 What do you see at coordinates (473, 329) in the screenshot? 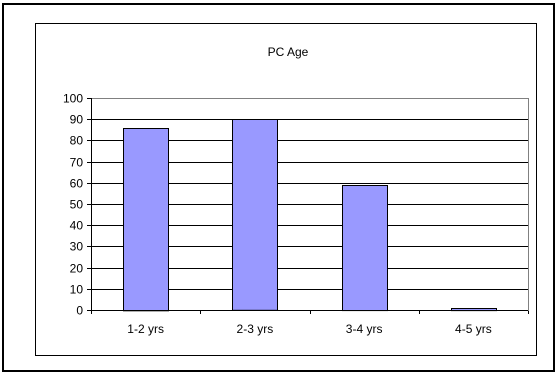
I see `x-tick-label: 4-5 yrs` at bounding box center [473, 329].